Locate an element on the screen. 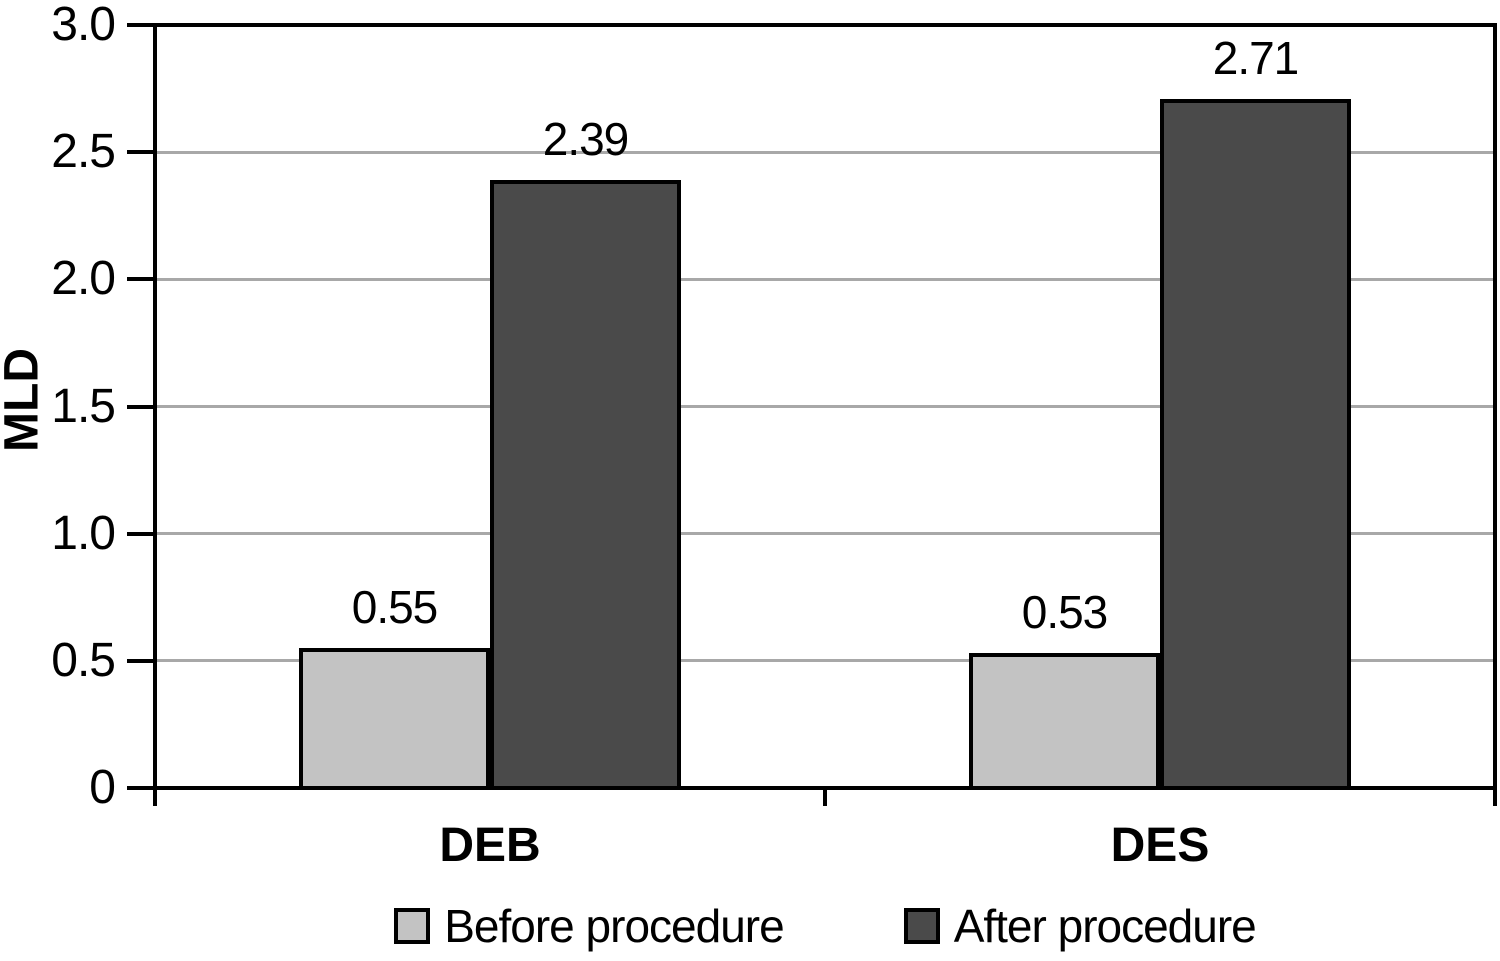 The image size is (1500, 961). value-label-after-procedure-deb: 2.39 is located at coordinates (586, 139).